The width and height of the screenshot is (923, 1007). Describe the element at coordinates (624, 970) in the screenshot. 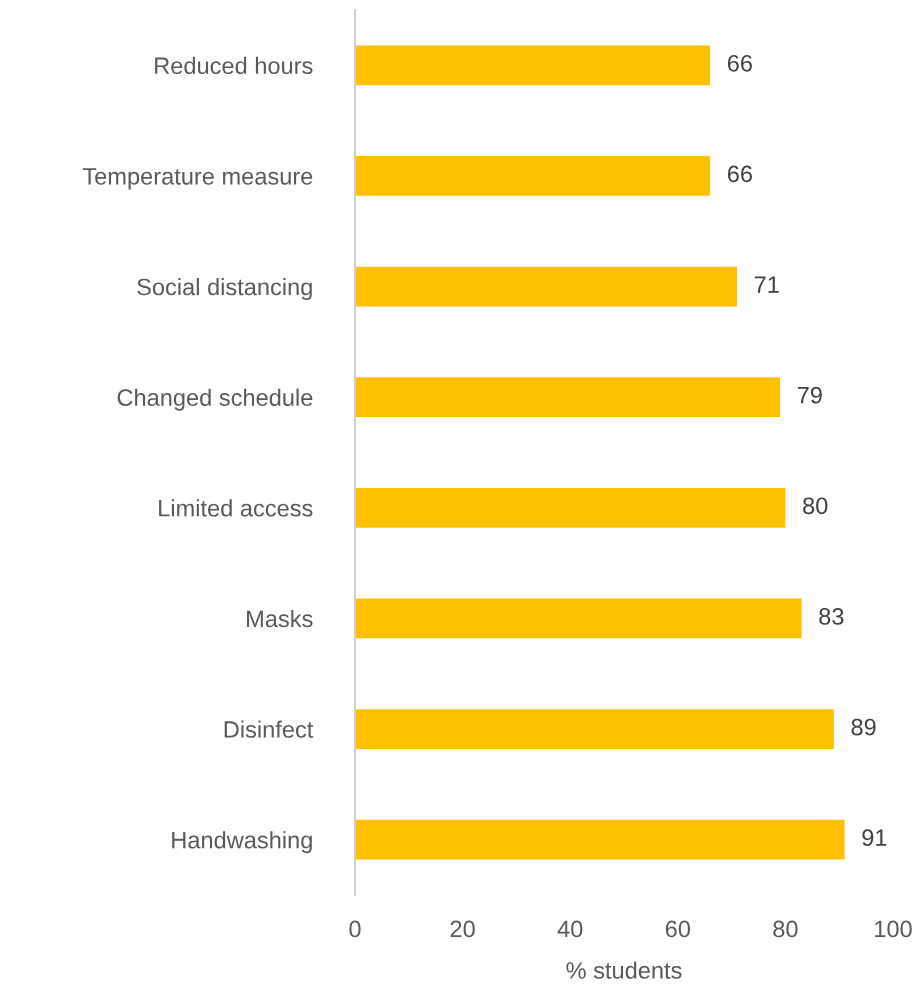

I see `x-axis-title: % students` at that location.